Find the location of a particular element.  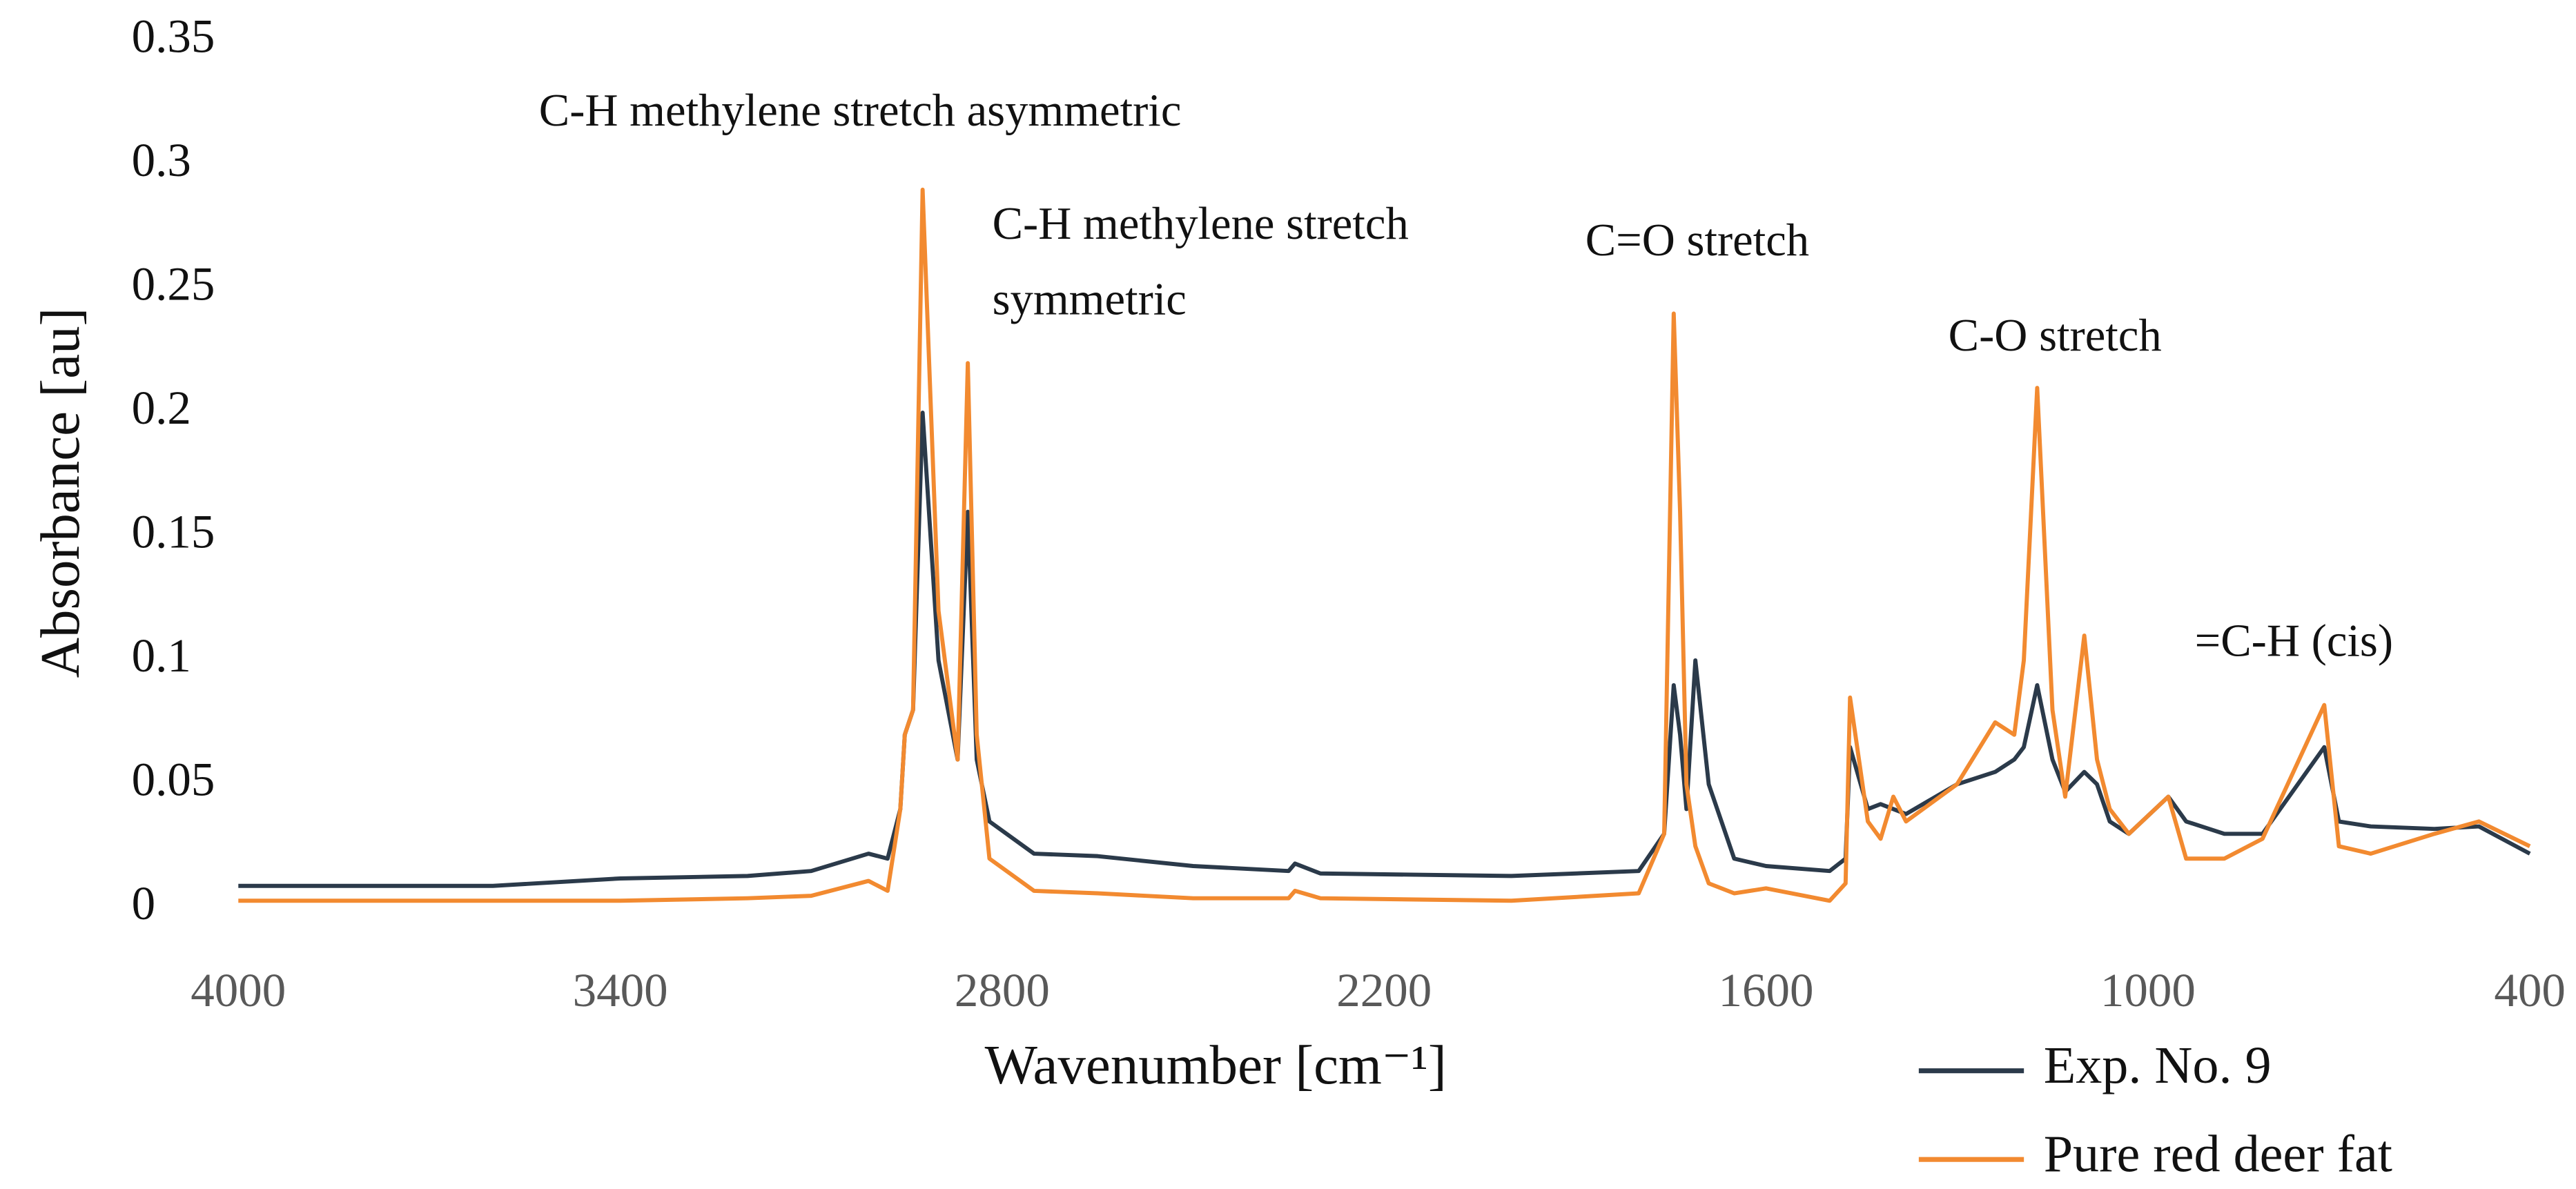

x-tick-label: 1000 is located at coordinates (2148, 990).